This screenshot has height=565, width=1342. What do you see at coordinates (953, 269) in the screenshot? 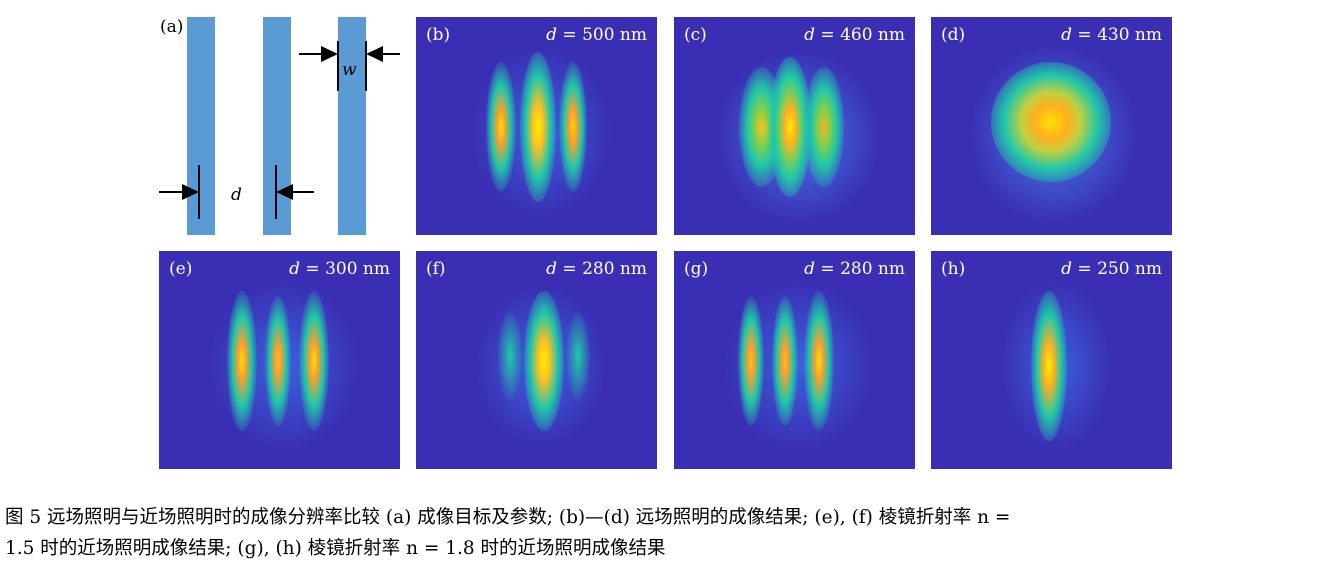
I see `panel-label-h: (h)` at bounding box center [953, 269].